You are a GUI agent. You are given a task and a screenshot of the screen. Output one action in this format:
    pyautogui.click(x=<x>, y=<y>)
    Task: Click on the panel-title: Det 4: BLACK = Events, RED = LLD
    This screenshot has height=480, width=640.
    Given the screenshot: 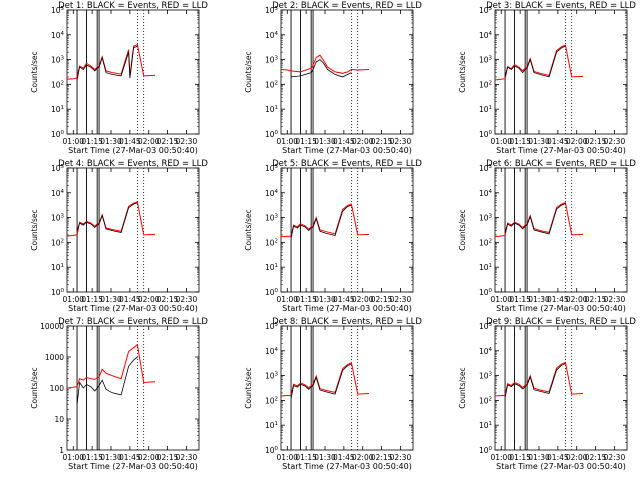 What is the action you would take?
    pyautogui.click(x=133, y=164)
    